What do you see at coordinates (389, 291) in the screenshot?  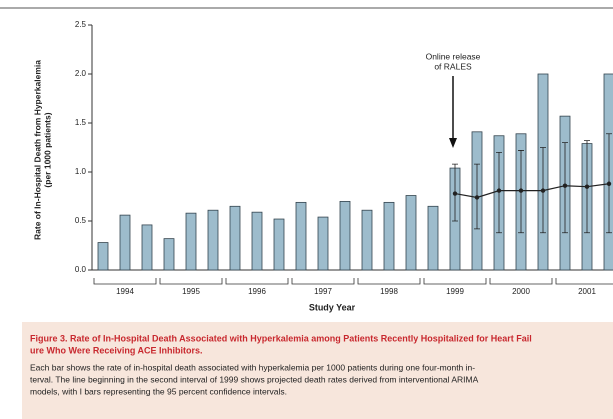 I see `x-tick-label: 1998` at bounding box center [389, 291].